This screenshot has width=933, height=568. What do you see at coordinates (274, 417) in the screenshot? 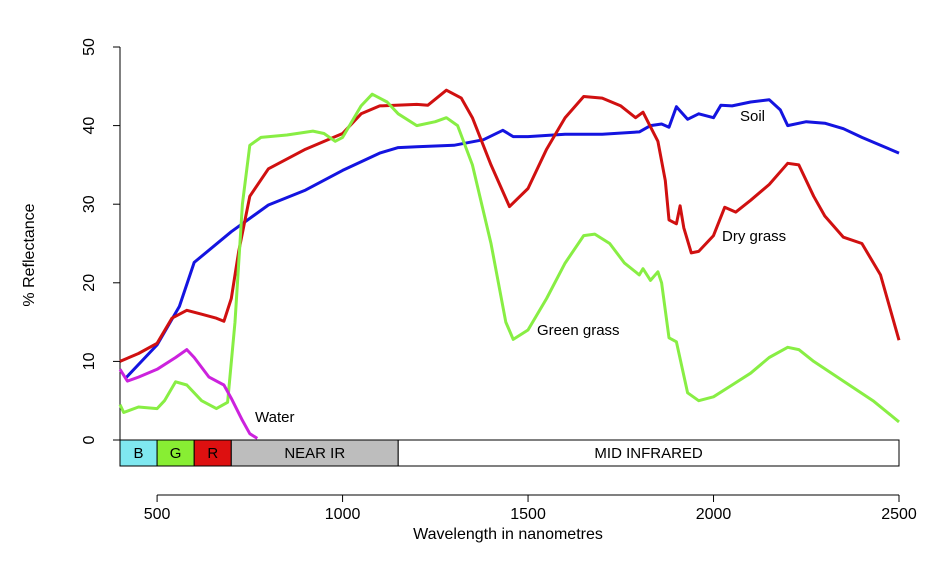
I see `series-label: Water` at bounding box center [274, 417].